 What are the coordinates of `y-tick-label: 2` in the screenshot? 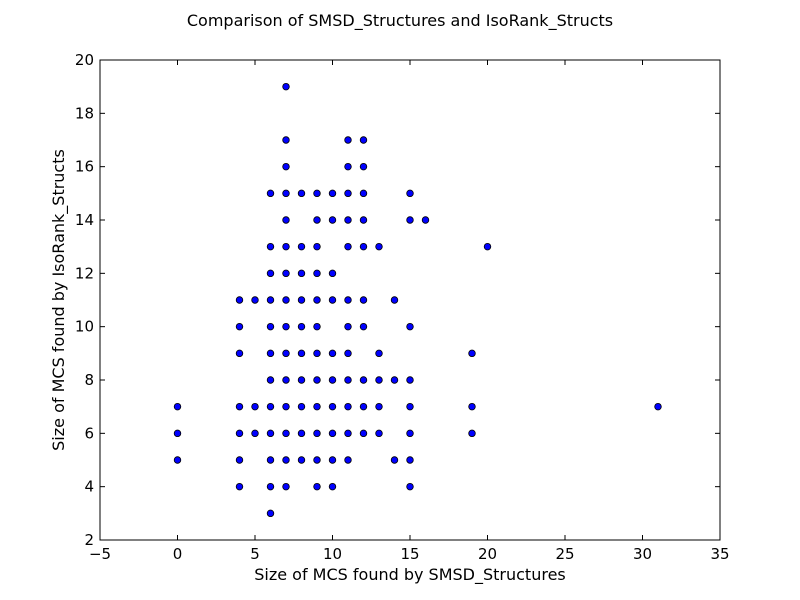 It's located at (89, 540).